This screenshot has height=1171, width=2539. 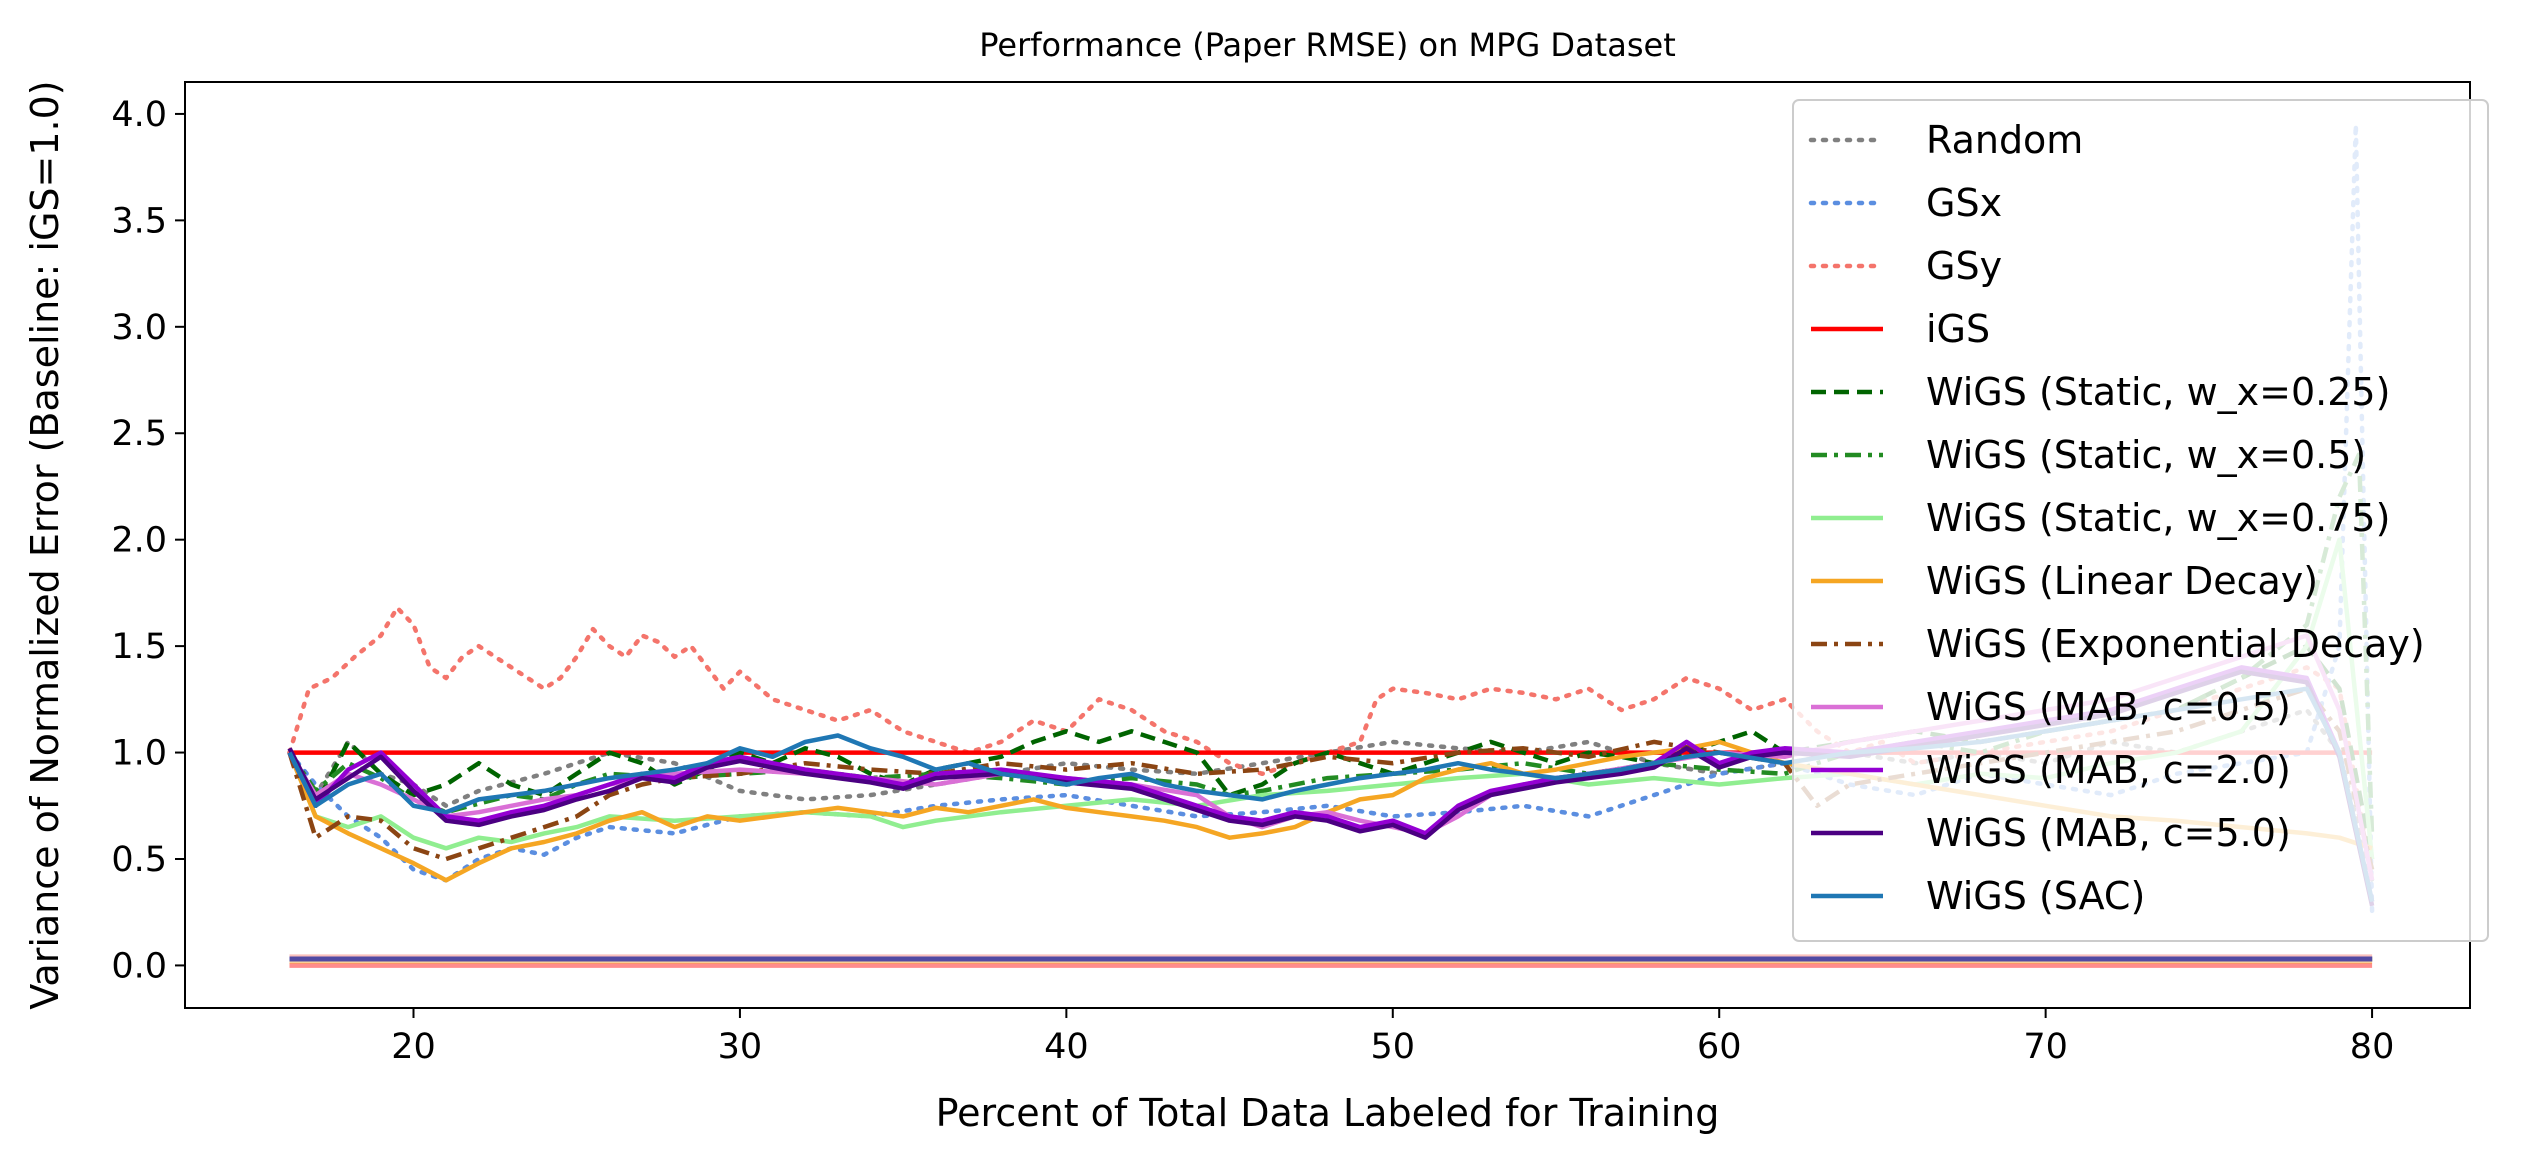 What do you see at coordinates (2122, 581) in the screenshot?
I see `legend-label: WiGS (Linear Decay)` at bounding box center [2122, 581].